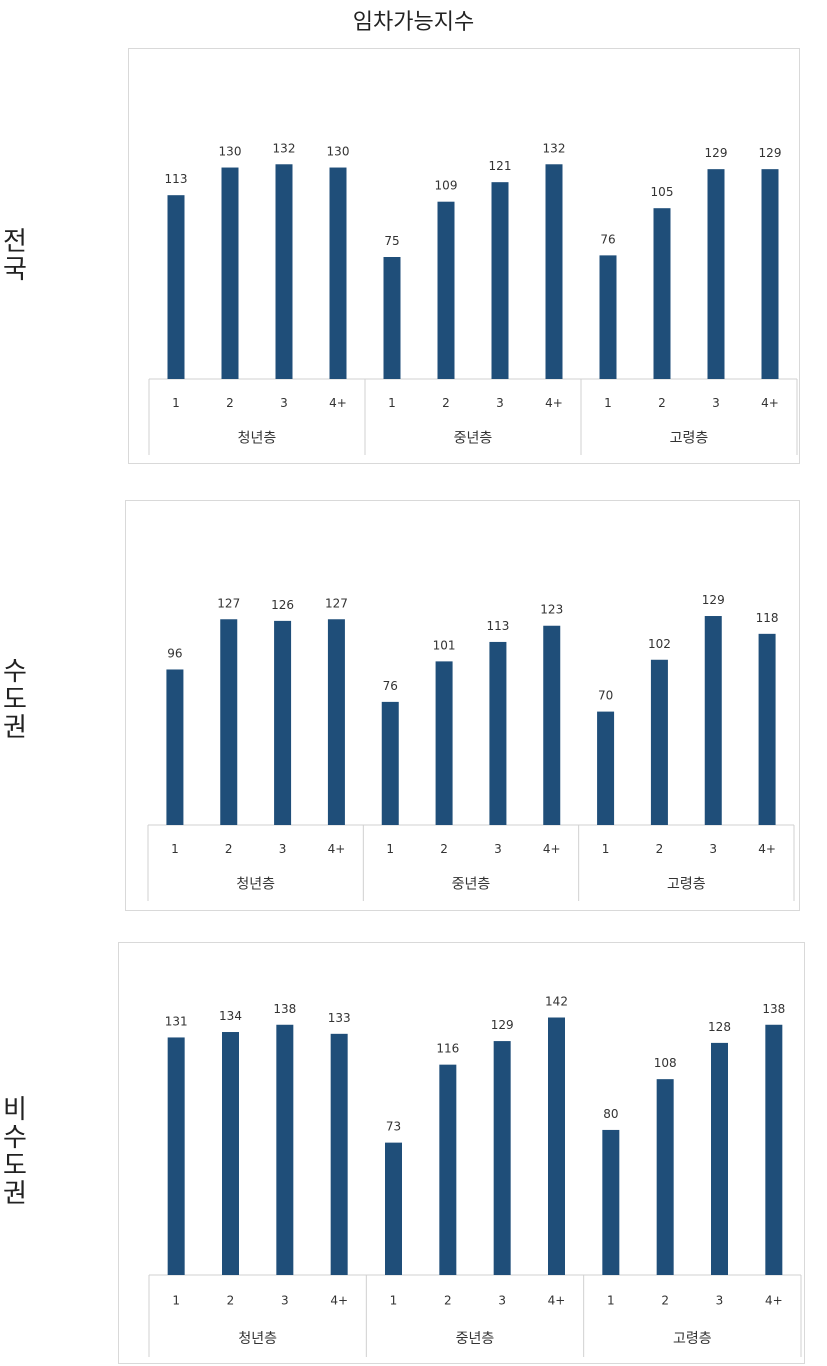 The image size is (827, 1366). I want to click on region-label-non-capital: 비 수 도 권, so click(15, 1152).